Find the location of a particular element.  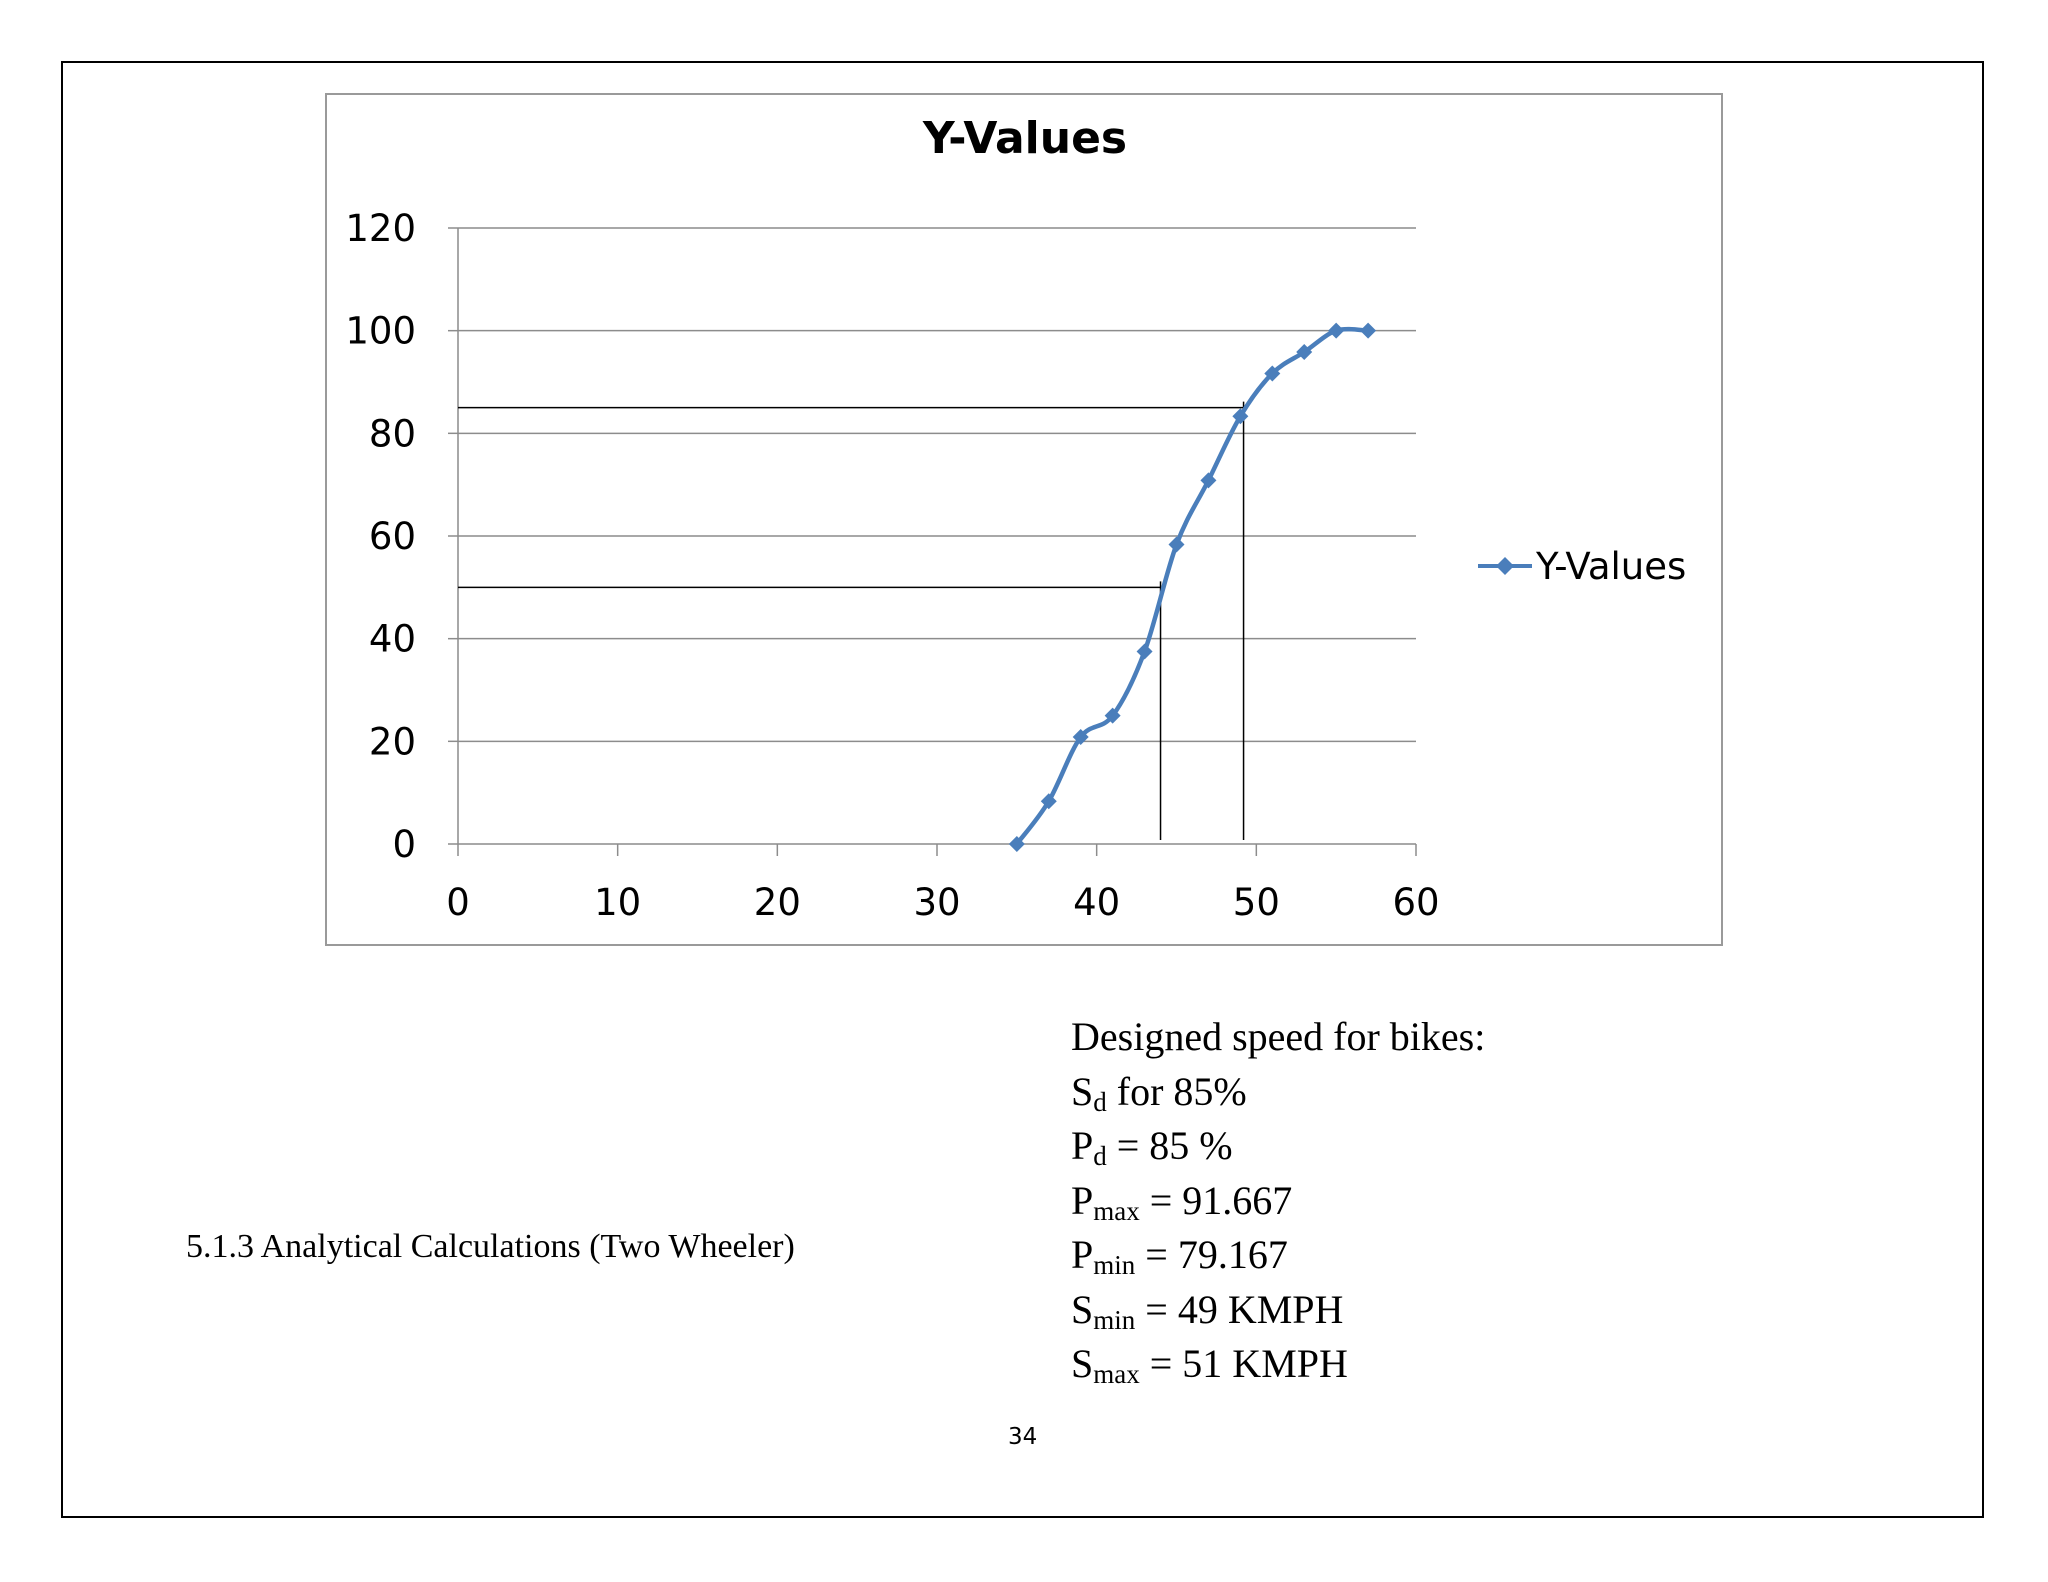

calc-value: = 79.167 is located at coordinates (1211, 1254).